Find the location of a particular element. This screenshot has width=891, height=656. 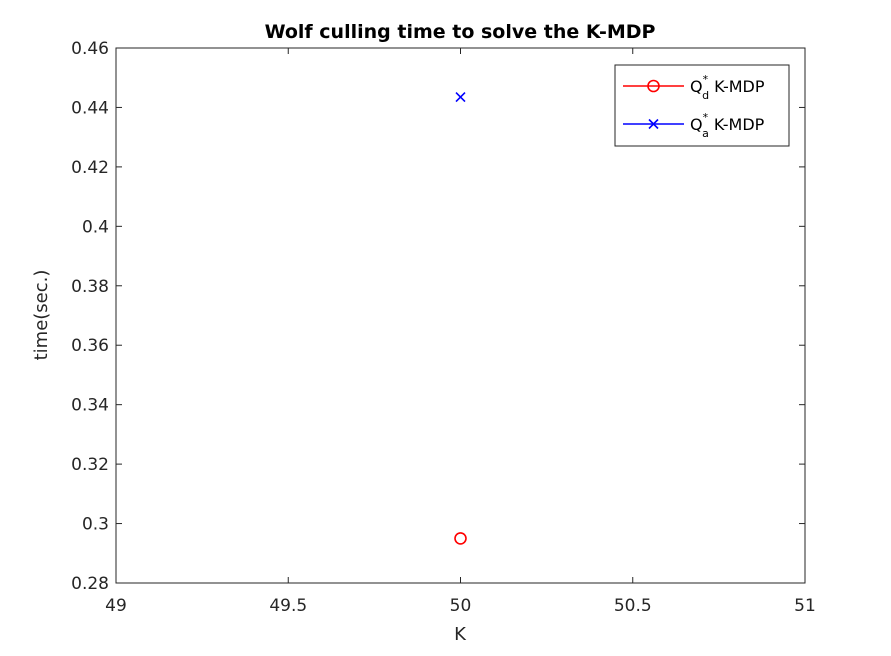

x-tick-label: 51 is located at coordinates (805, 606).